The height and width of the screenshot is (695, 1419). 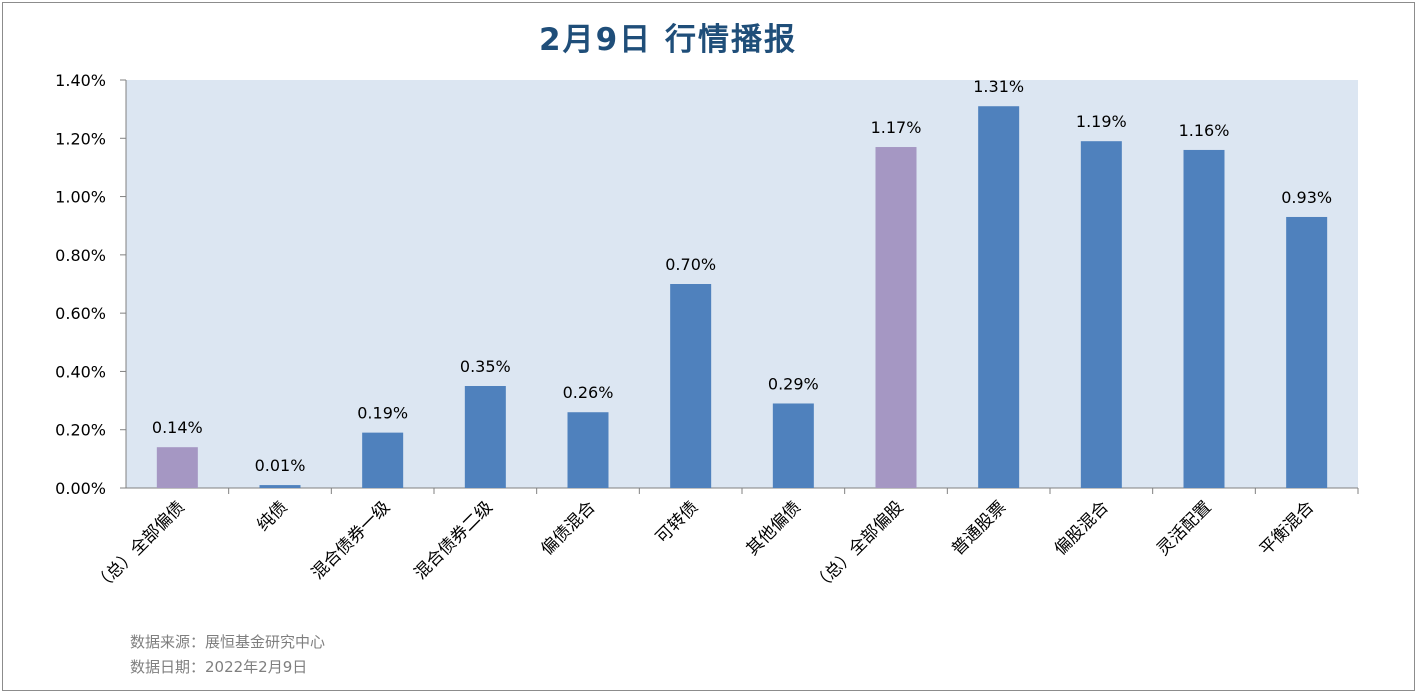 What do you see at coordinates (140, 546) in the screenshot?
I see `x-tick-label: （总）全部偏债` at bounding box center [140, 546].